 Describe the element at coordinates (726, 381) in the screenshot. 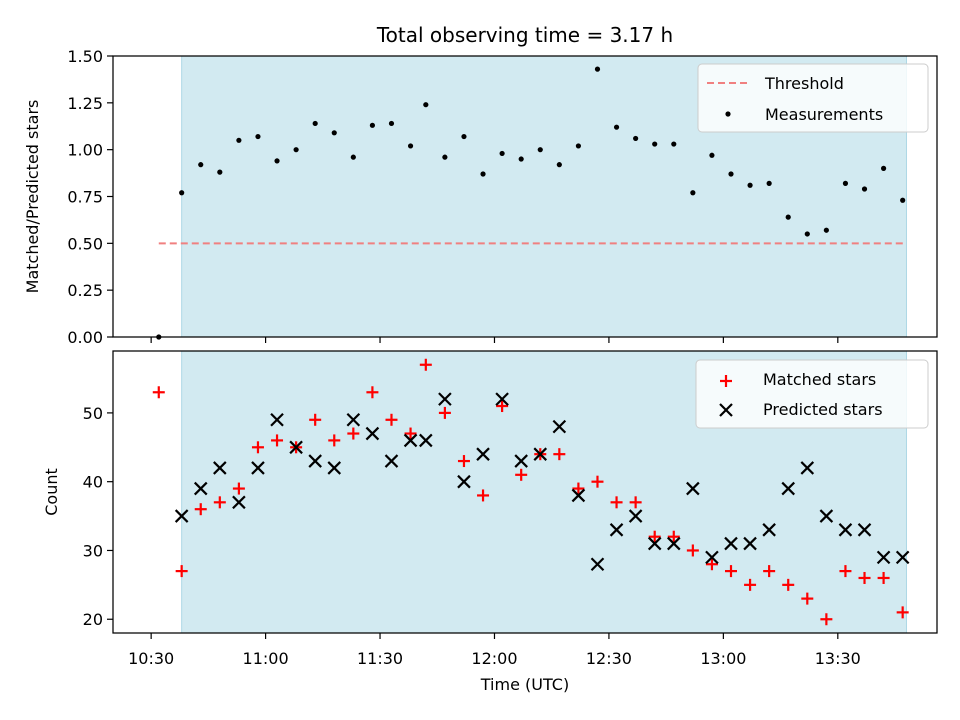

I see `legend-matched-swatch` at that location.